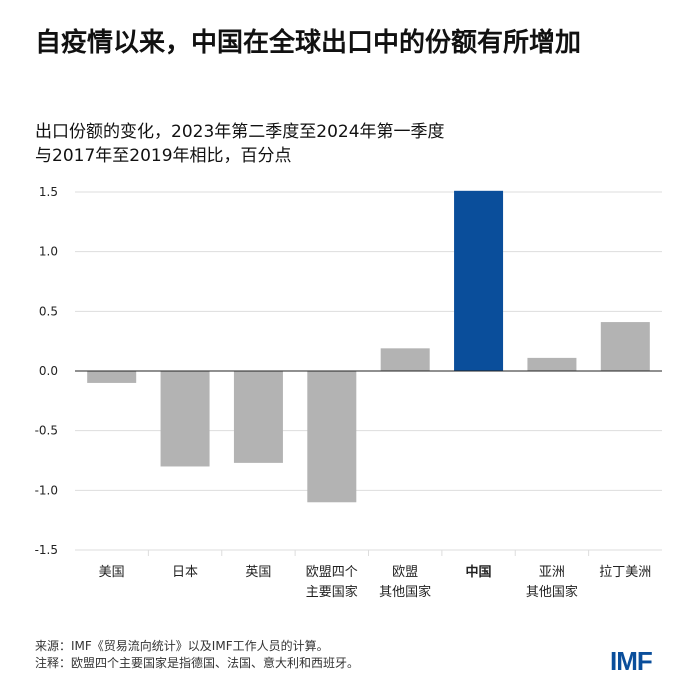 This screenshot has height=700, width=700. I want to click on subtitle-line-2: 与2017年至2019年相比，百分点, so click(163, 156).